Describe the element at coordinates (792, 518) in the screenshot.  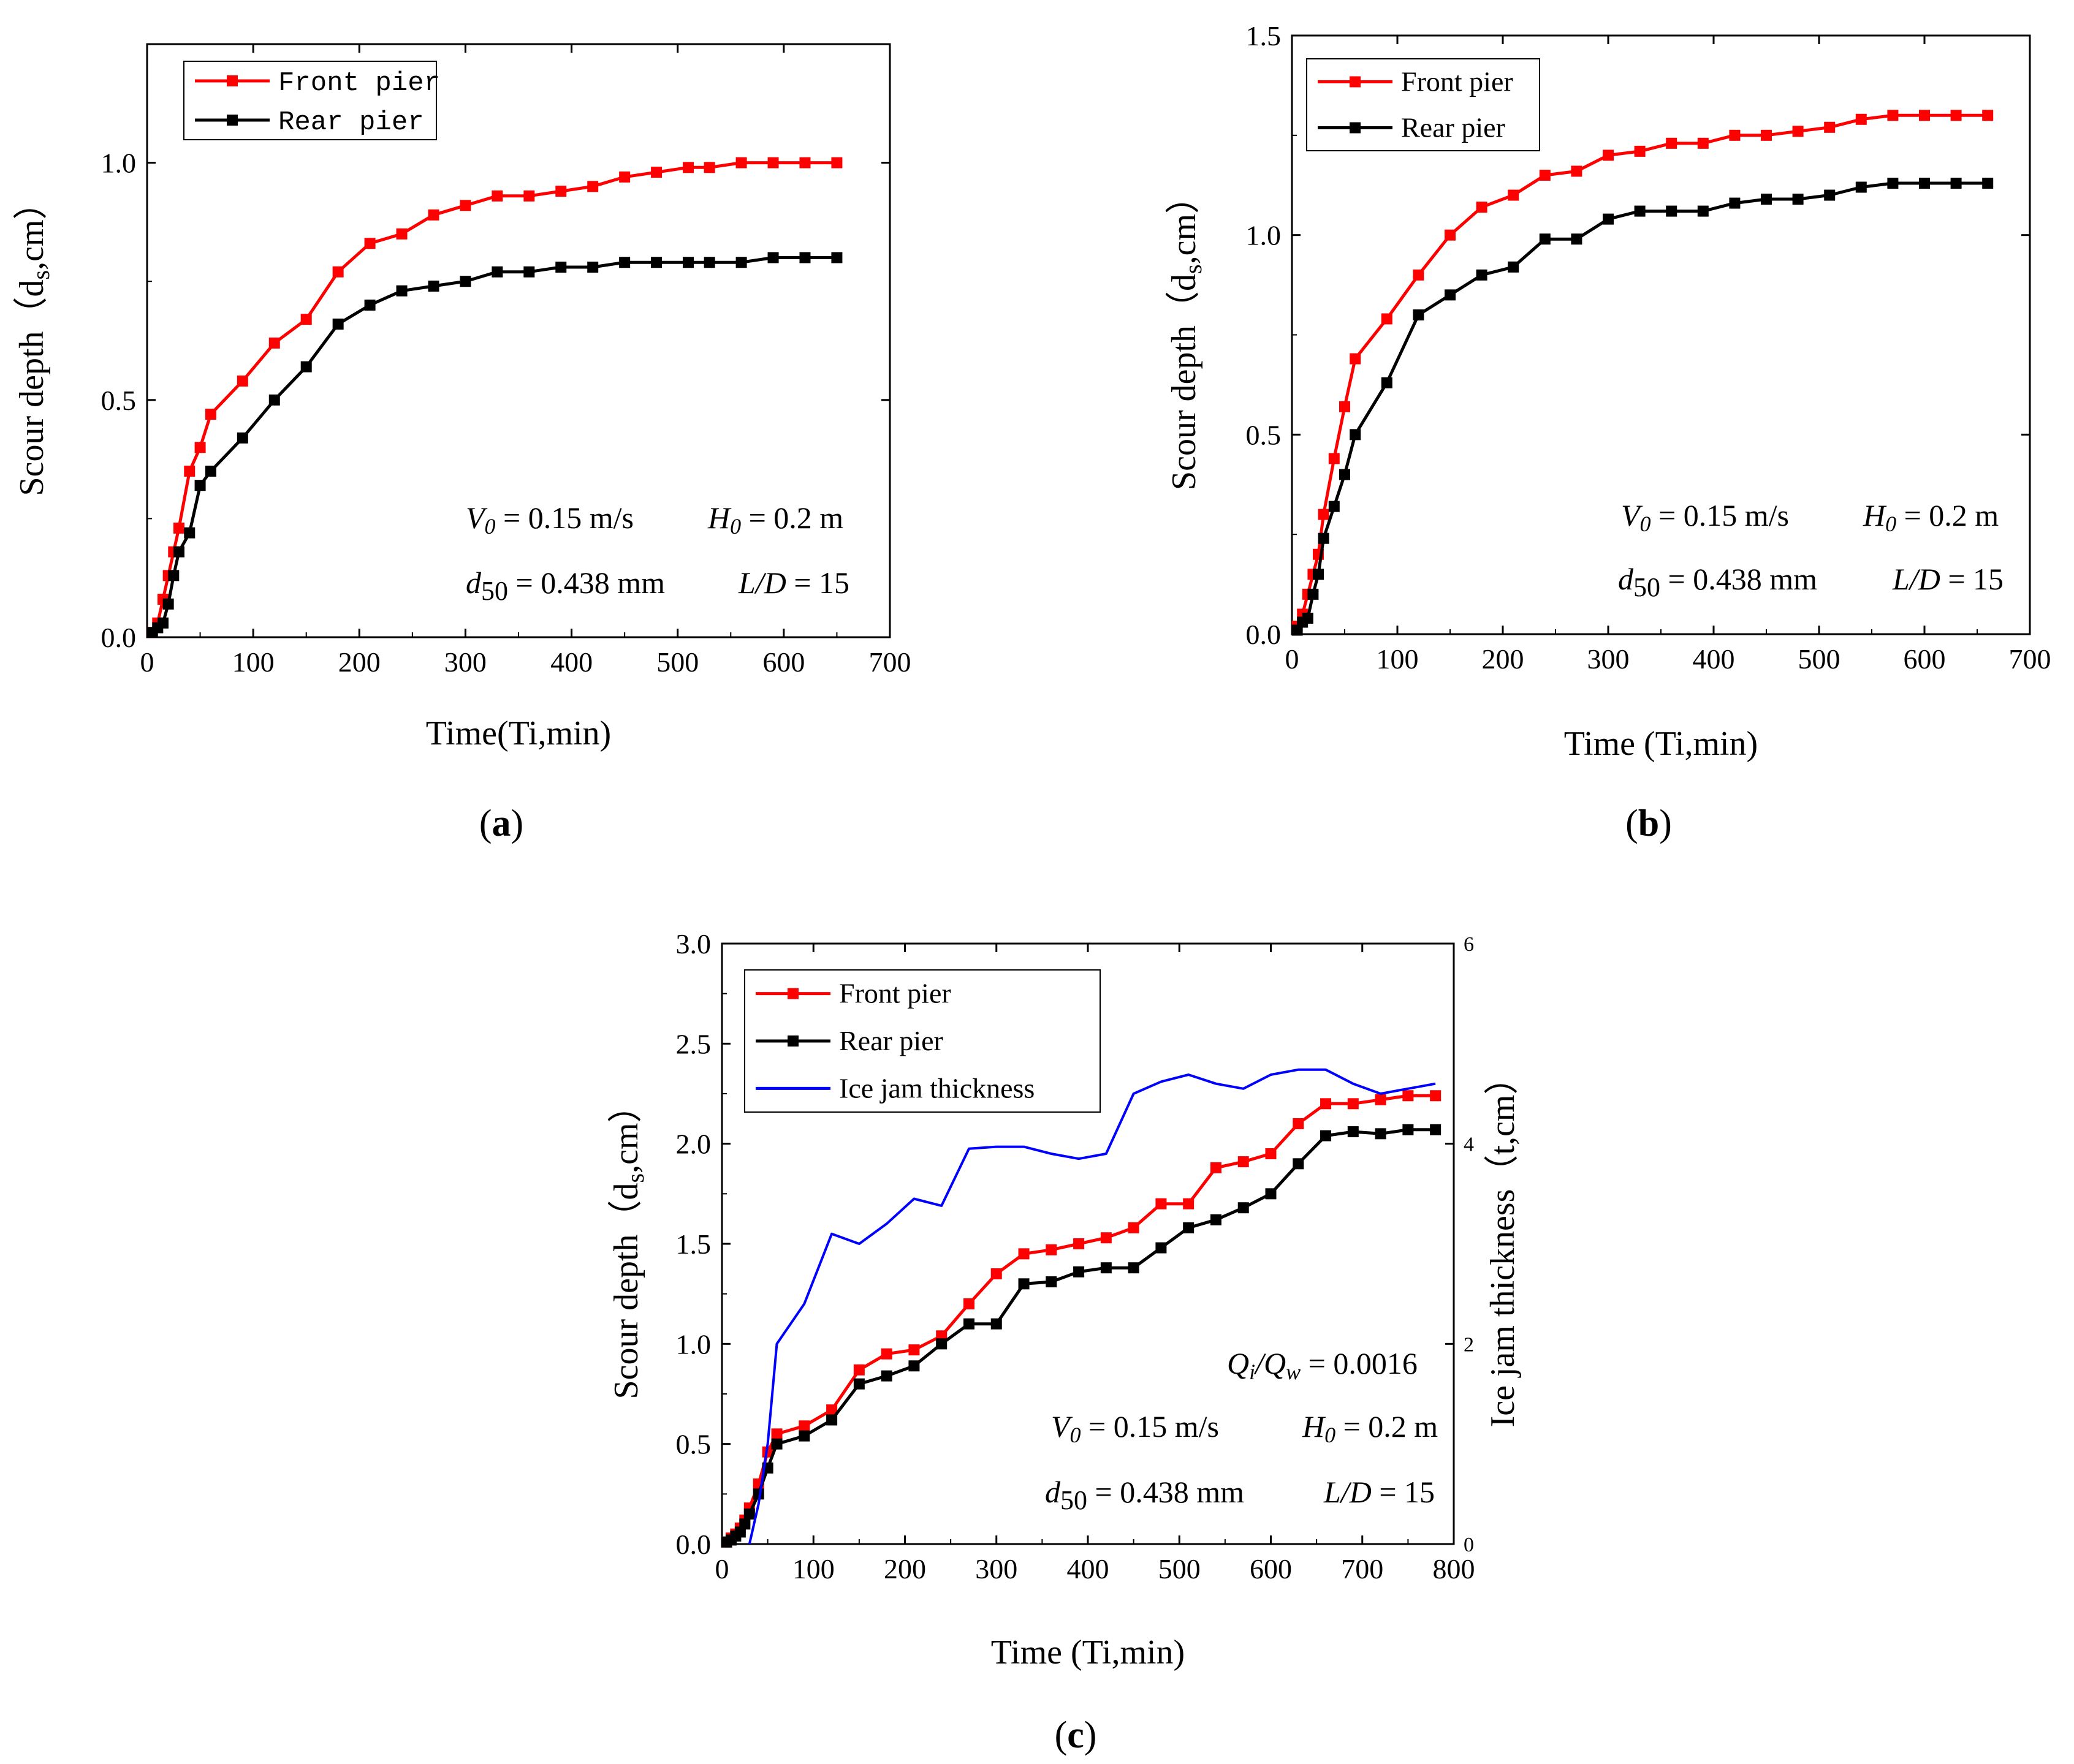
I see `annotation-h-val-a: = 0.2 m` at that location.